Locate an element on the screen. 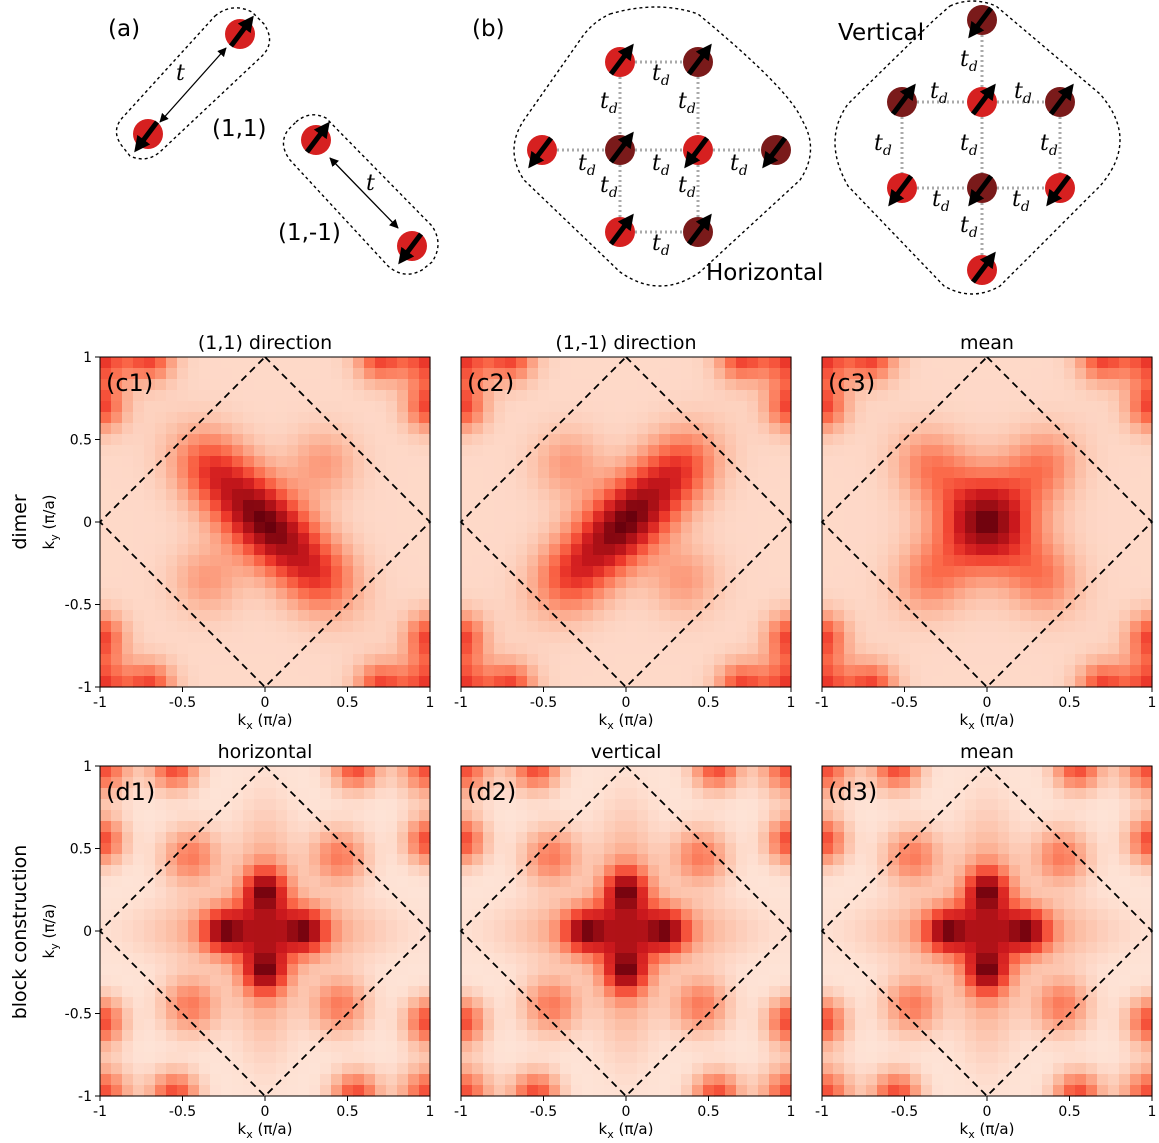  x-tick-label: -0.5 is located at coordinates (182, 1112).